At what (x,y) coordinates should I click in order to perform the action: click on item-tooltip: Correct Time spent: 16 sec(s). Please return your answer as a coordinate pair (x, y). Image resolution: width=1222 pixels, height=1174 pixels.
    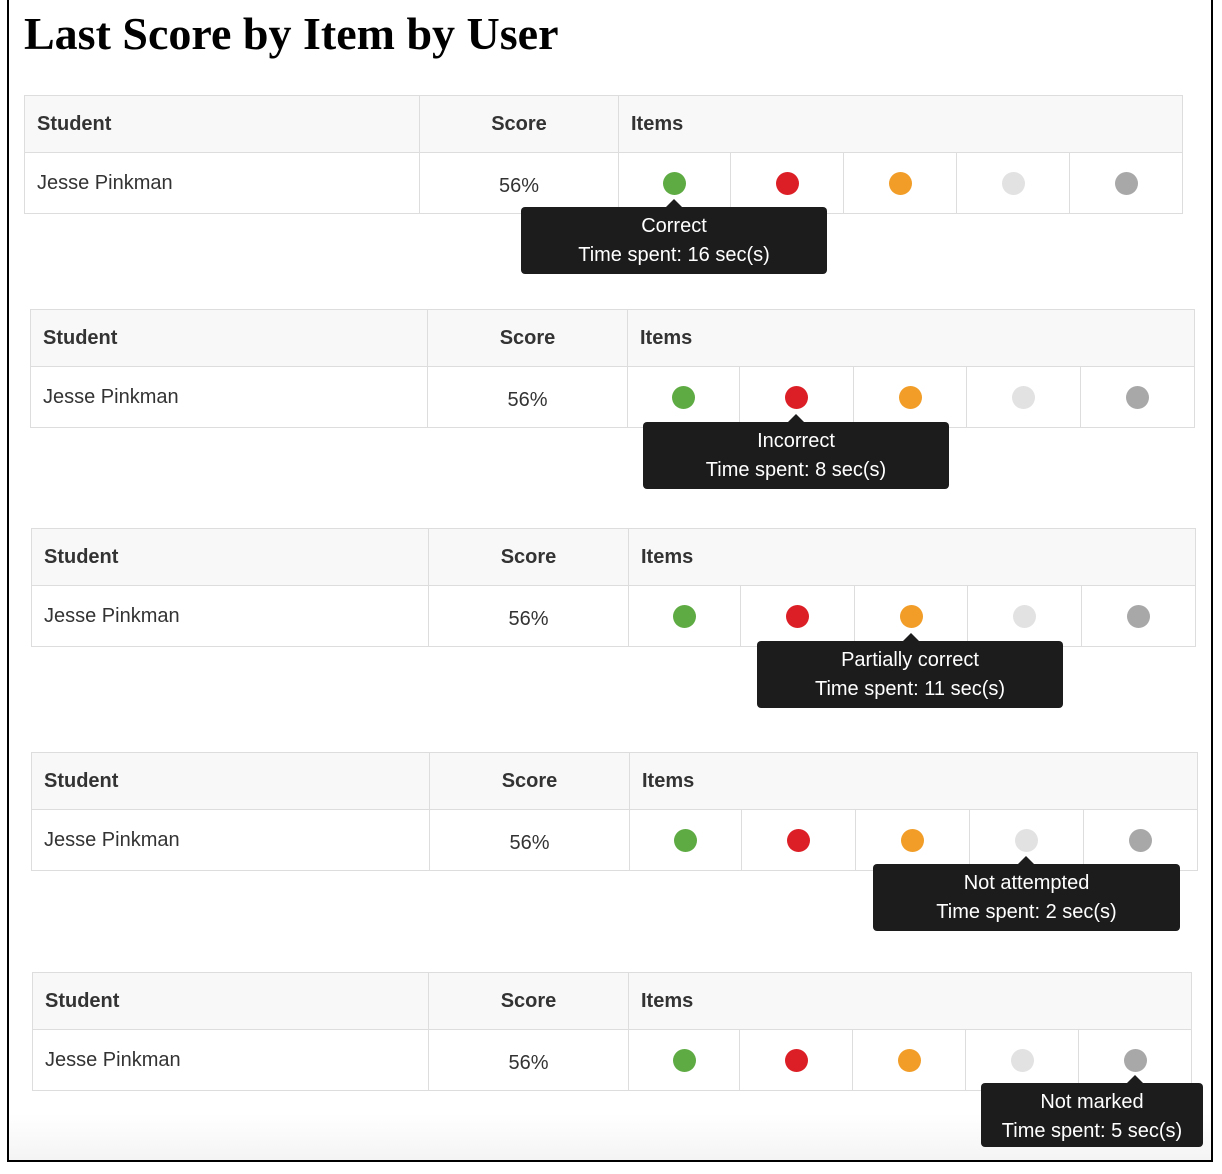
    Looking at the image, I should click on (674, 236).